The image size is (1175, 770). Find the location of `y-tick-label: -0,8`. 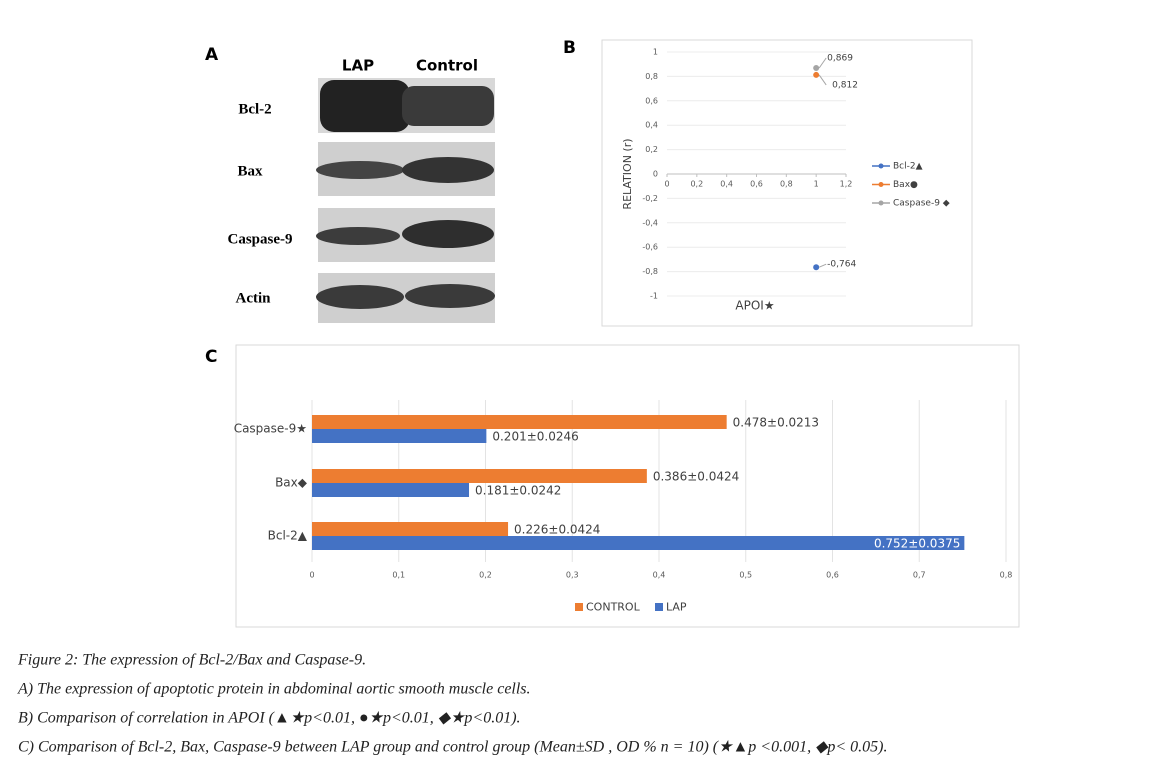

y-tick-label: -0,8 is located at coordinates (650, 271).